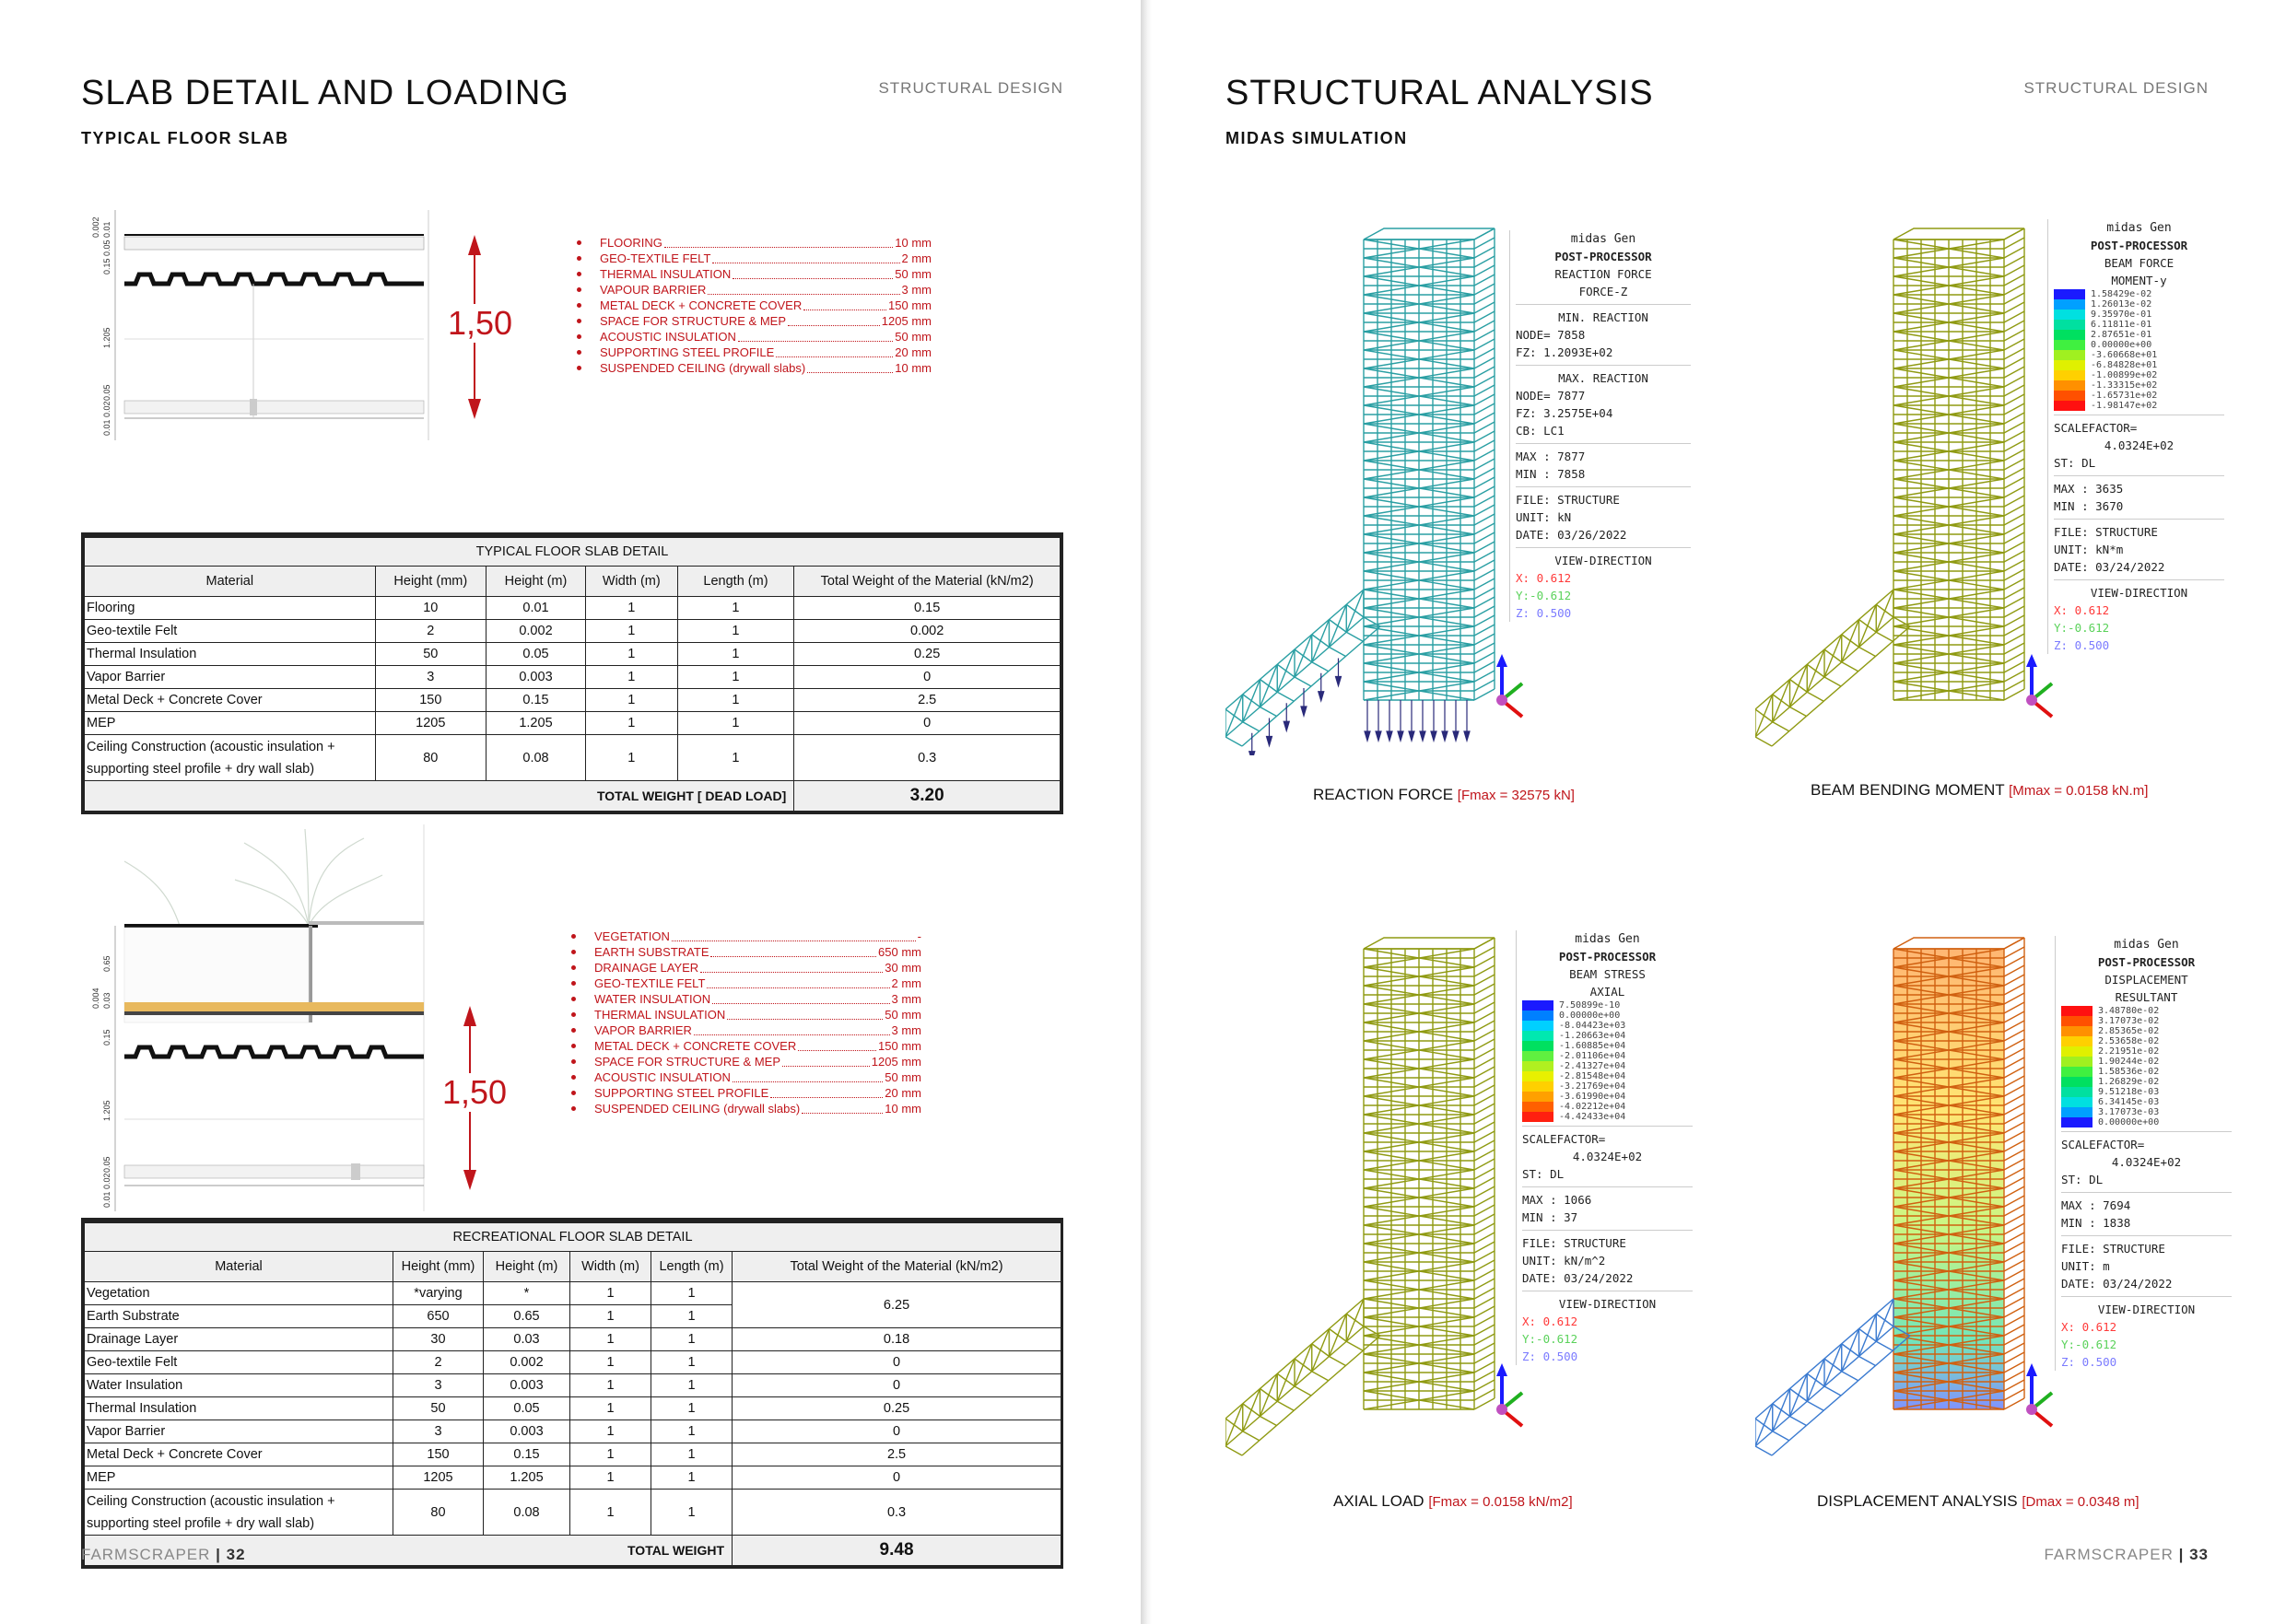 This screenshot has width=2286, height=1624. What do you see at coordinates (1551, 335) in the screenshot?
I see `panel-line: NODE= 7858` at bounding box center [1551, 335].